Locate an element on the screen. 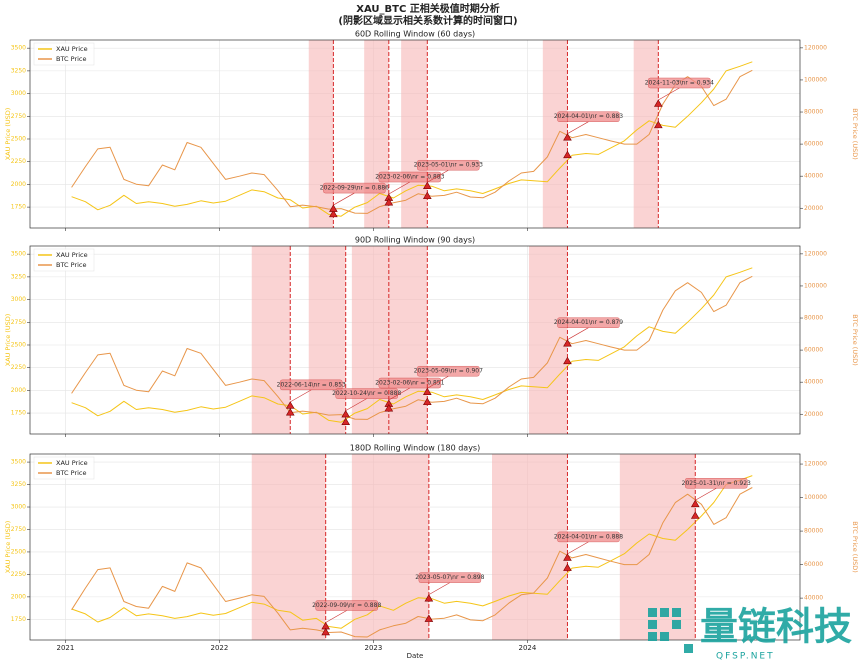 The image size is (864, 665). y2-tick-label: 120000 is located at coordinates (815, 47).